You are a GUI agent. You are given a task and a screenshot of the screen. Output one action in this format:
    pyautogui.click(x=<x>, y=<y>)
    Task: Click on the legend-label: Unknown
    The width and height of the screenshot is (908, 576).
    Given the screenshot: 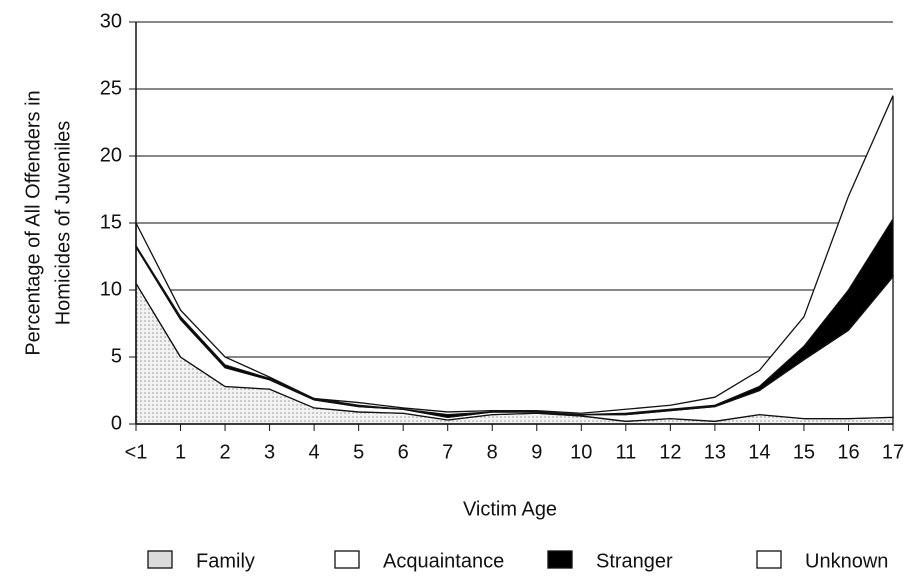 What is the action you would take?
    pyautogui.click(x=846, y=561)
    